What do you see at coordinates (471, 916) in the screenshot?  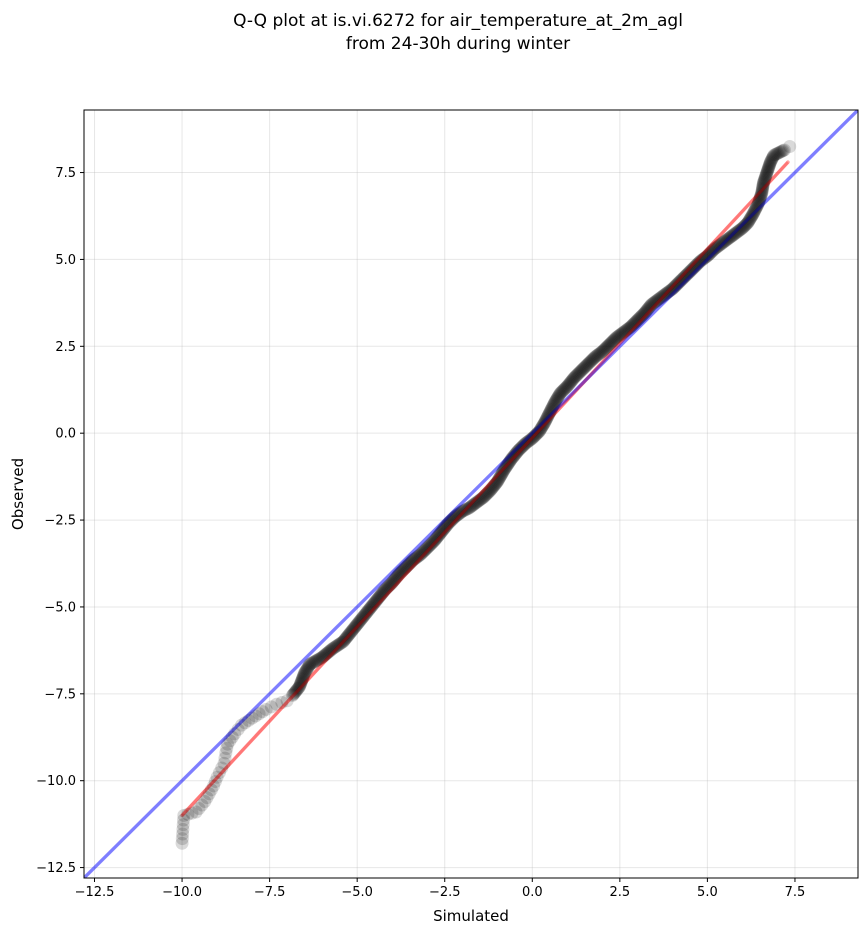 I see `x-axis-label: Simulated` at bounding box center [471, 916].